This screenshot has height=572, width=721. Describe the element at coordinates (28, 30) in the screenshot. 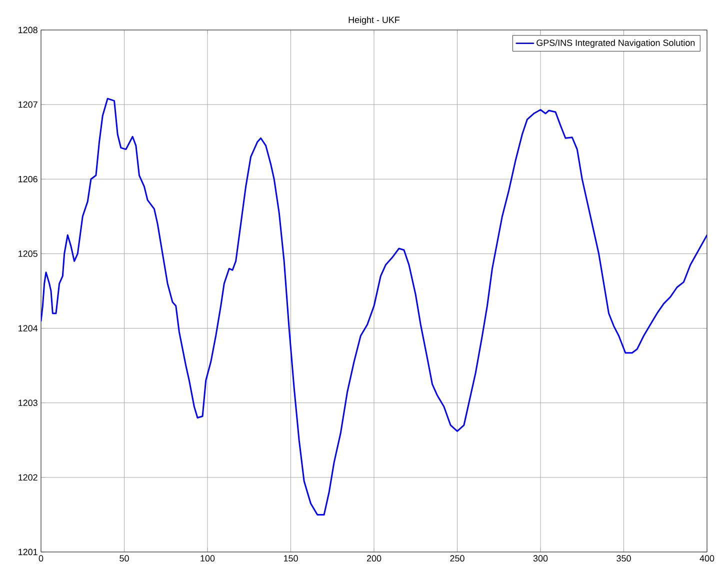

I see `y-tick-label: 1208` at that location.